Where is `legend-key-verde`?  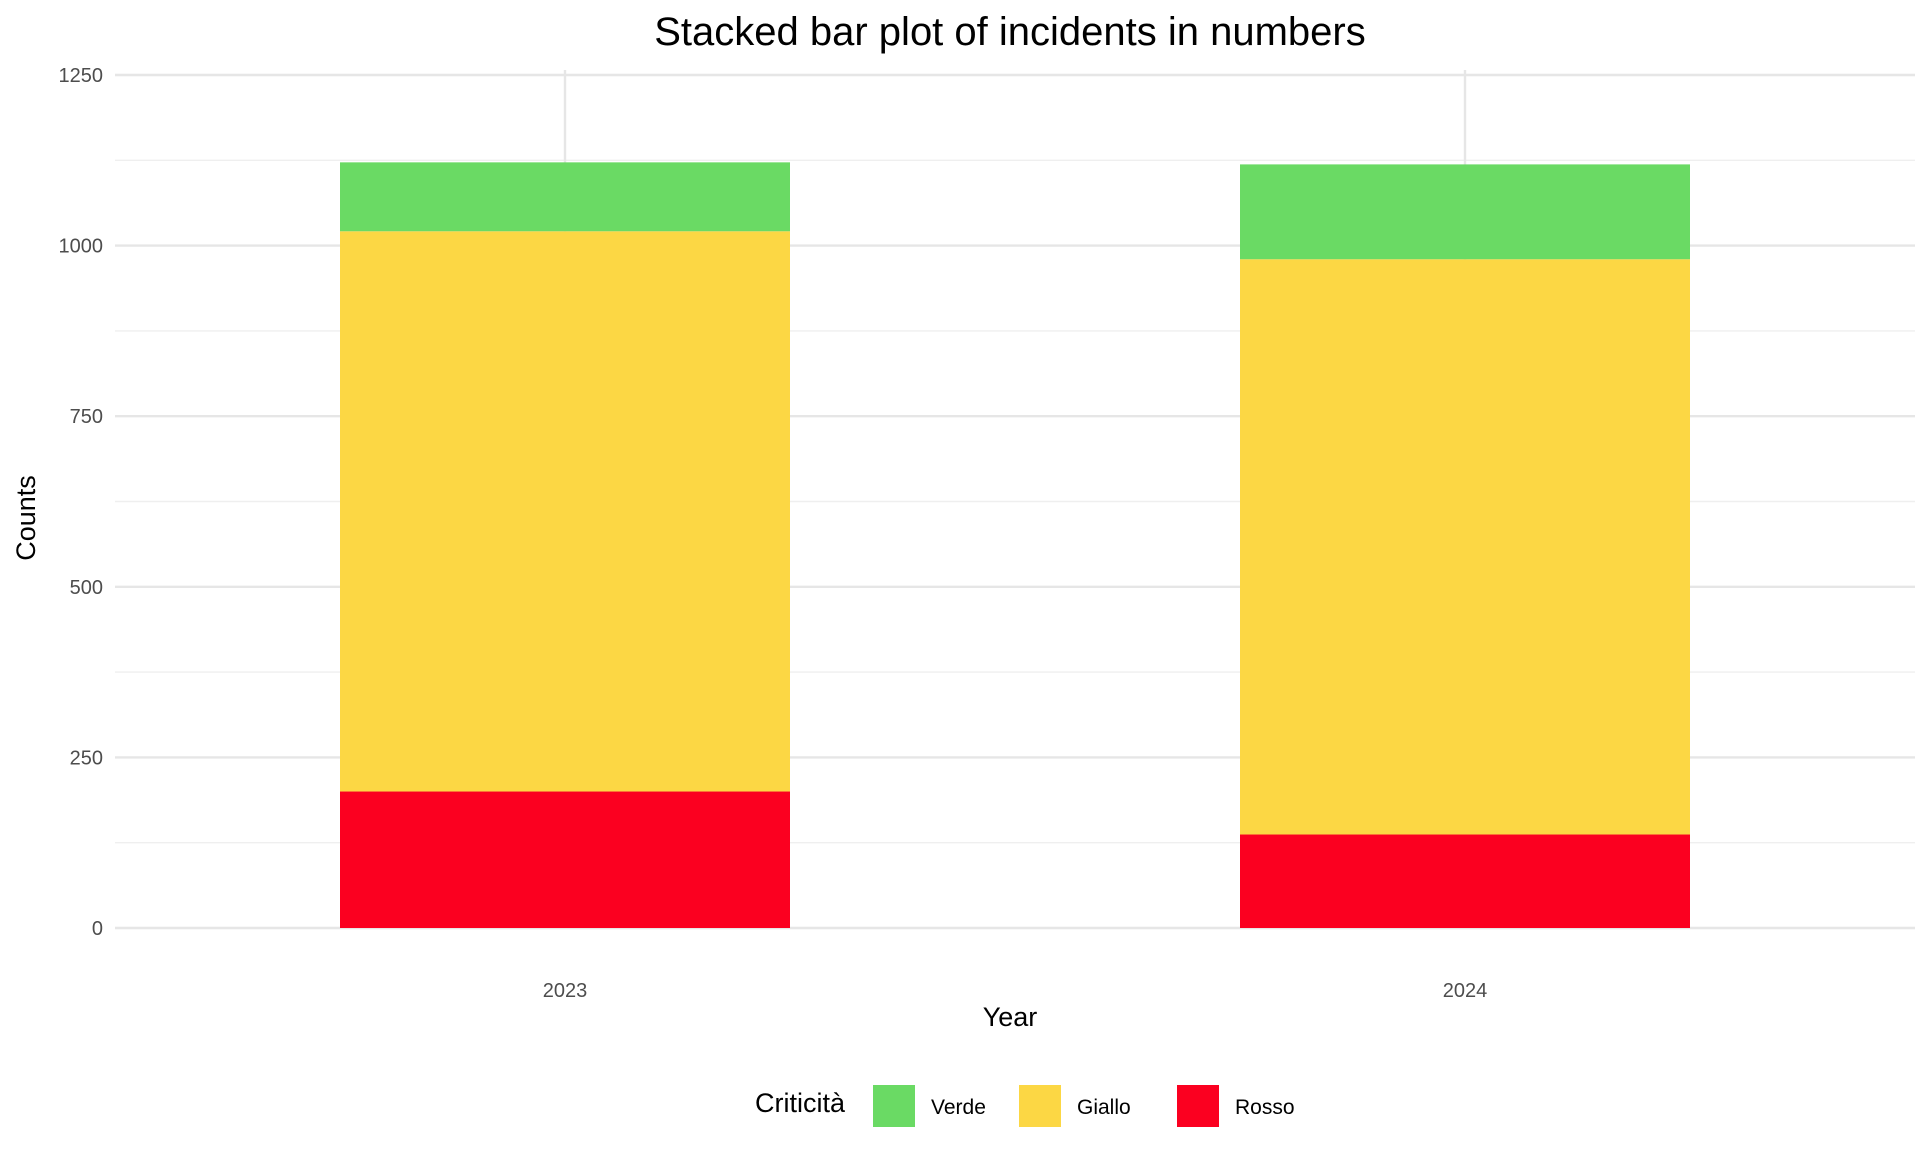
legend-key-verde is located at coordinates (894, 1106).